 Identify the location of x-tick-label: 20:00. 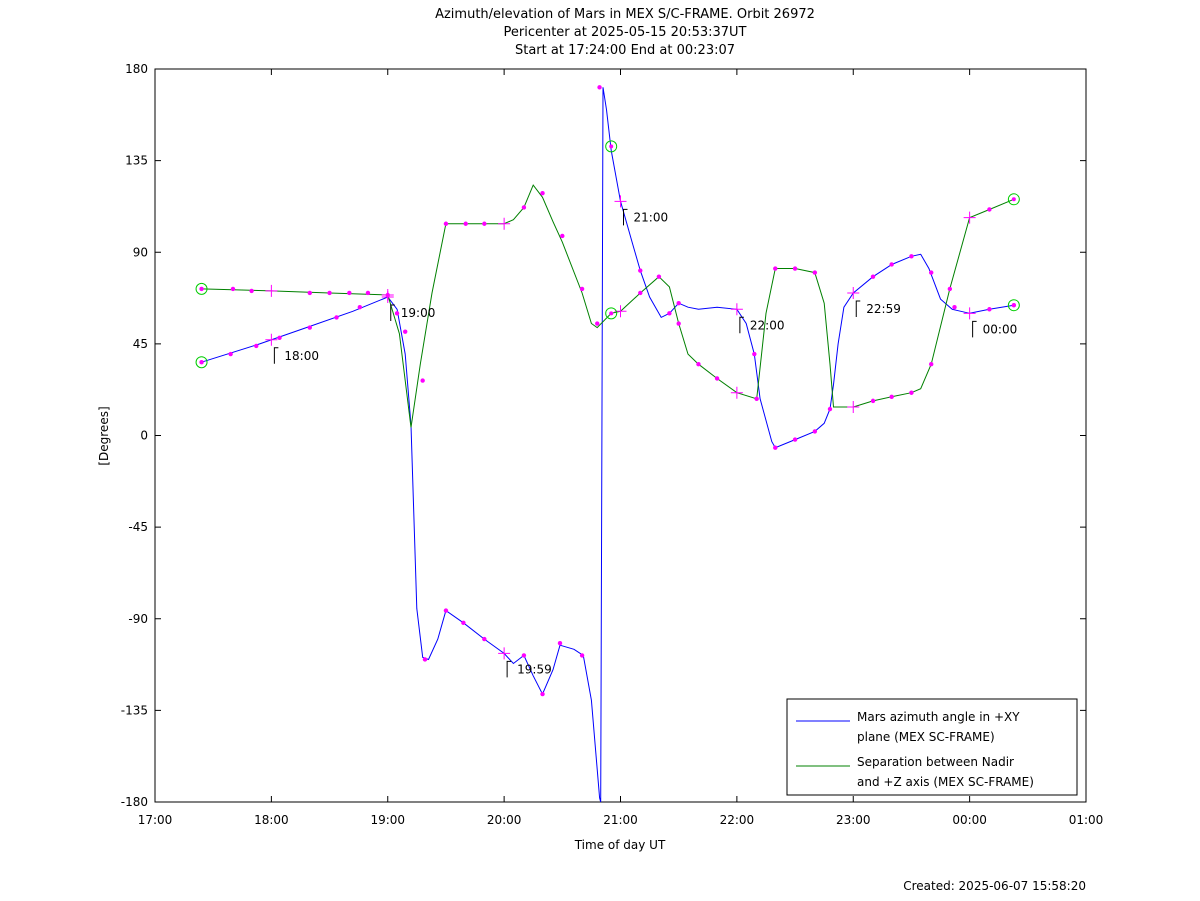
(504, 820).